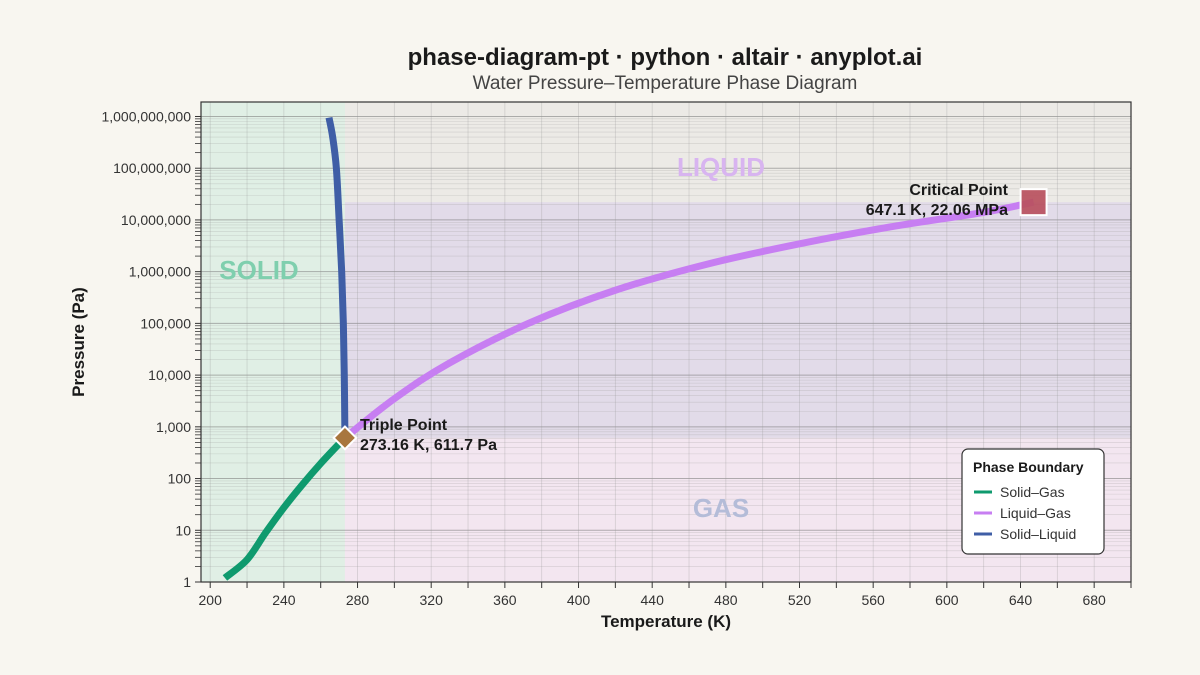  What do you see at coordinates (428, 445) in the screenshot?
I see `triple-point-value: 273.16 K, 611.7 Pa` at bounding box center [428, 445].